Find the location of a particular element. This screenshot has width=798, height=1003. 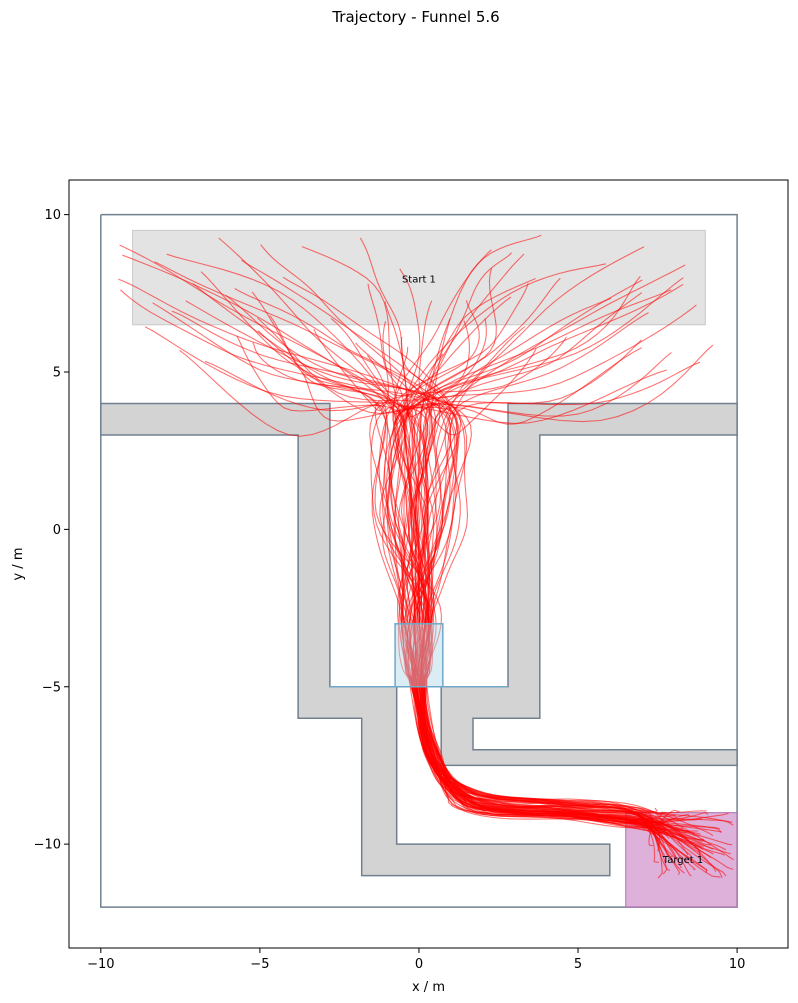

x-tick-label: 0 is located at coordinates (419, 964).